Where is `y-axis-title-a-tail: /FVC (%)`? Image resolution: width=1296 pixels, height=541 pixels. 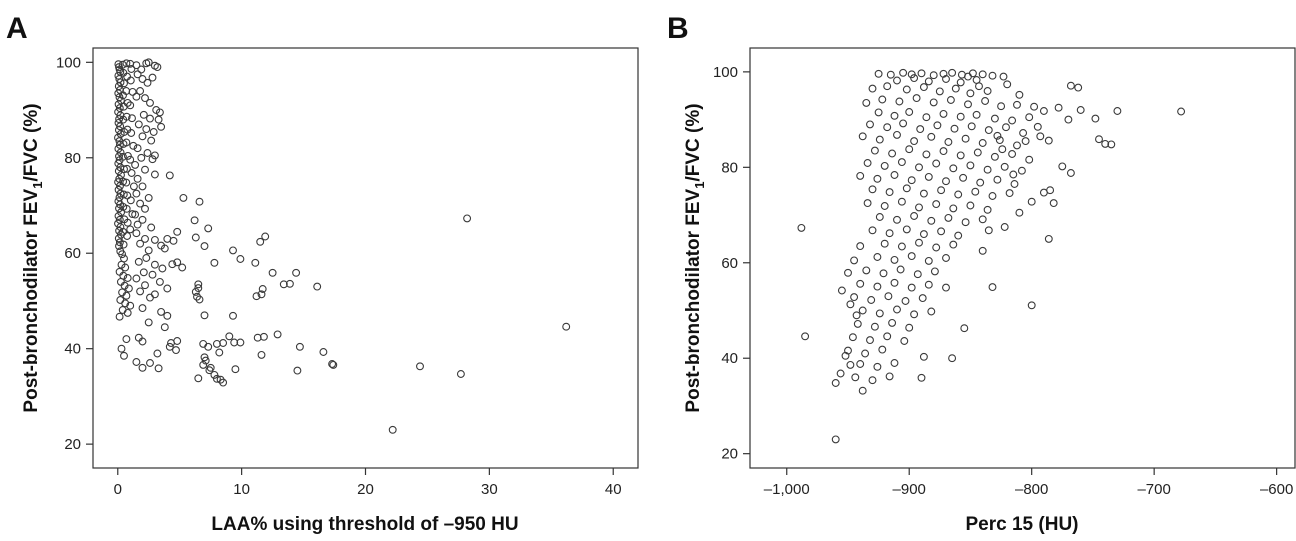
y-axis-title-a-tail: /FVC (%) is located at coordinates (31, 142).